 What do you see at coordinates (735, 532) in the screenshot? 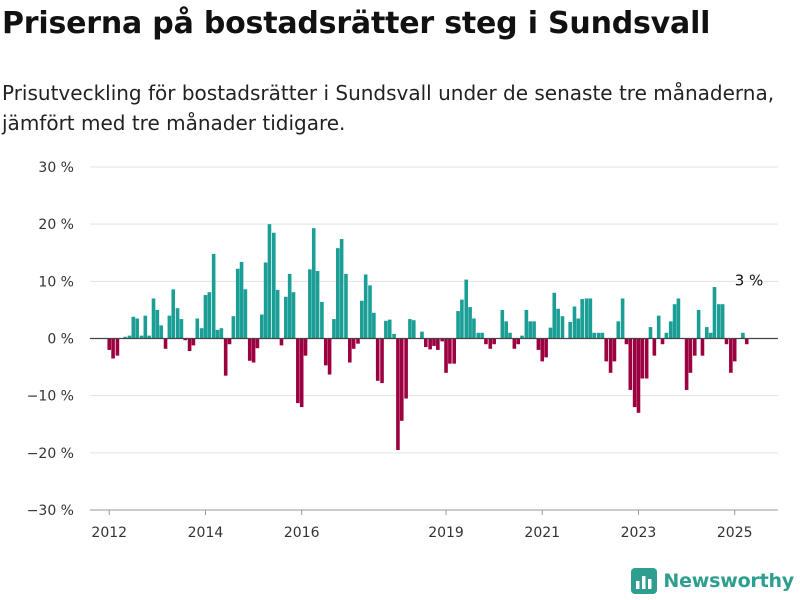
I see `x-tick-label: 2025` at bounding box center [735, 532].